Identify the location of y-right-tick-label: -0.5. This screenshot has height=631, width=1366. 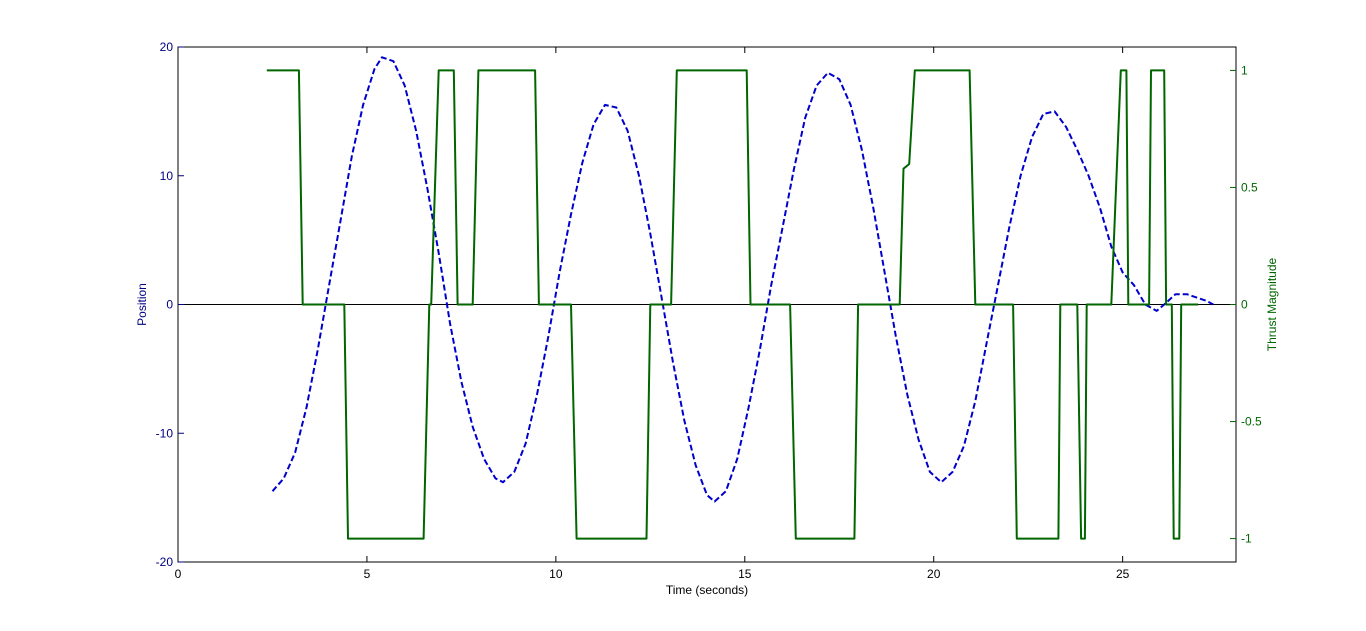
(1251, 422).